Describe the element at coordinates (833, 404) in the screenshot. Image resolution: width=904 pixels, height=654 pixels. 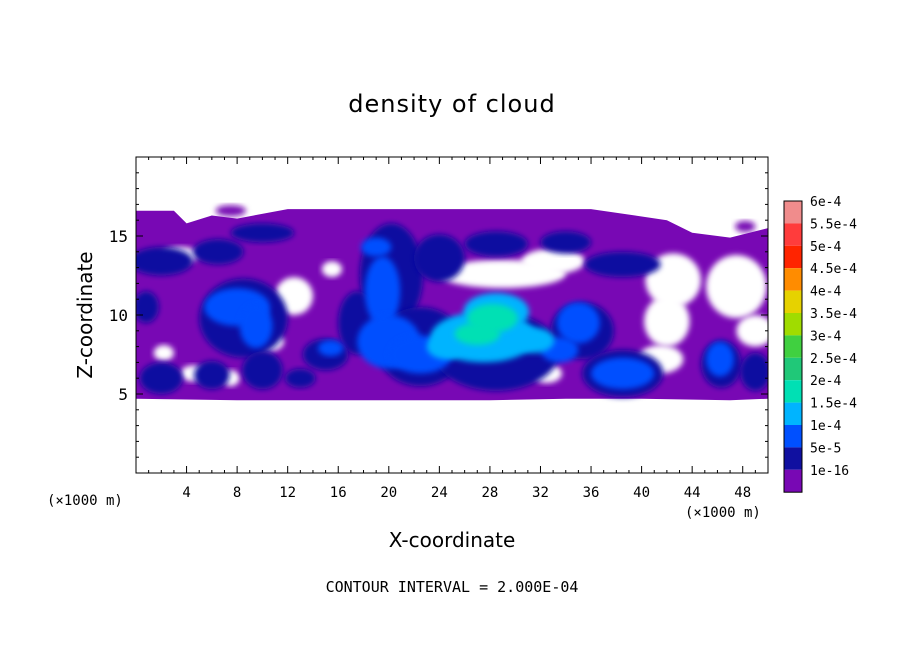
I see `colorbar-label: 1.5e-4` at that location.